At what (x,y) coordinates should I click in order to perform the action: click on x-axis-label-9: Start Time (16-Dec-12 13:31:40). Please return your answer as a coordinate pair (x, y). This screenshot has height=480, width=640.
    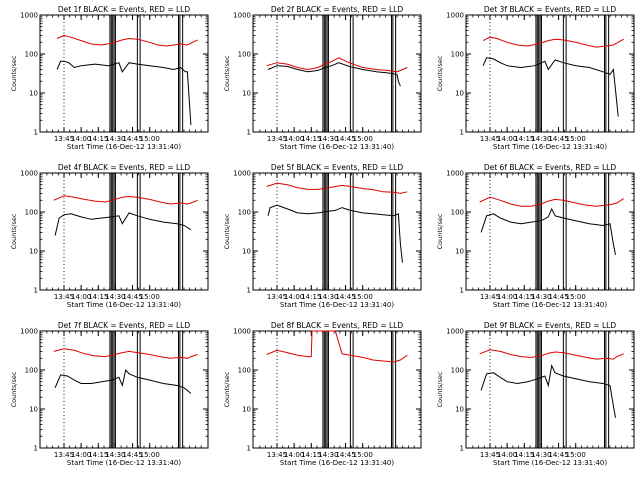
    Looking at the image, I should click on (550, 463).